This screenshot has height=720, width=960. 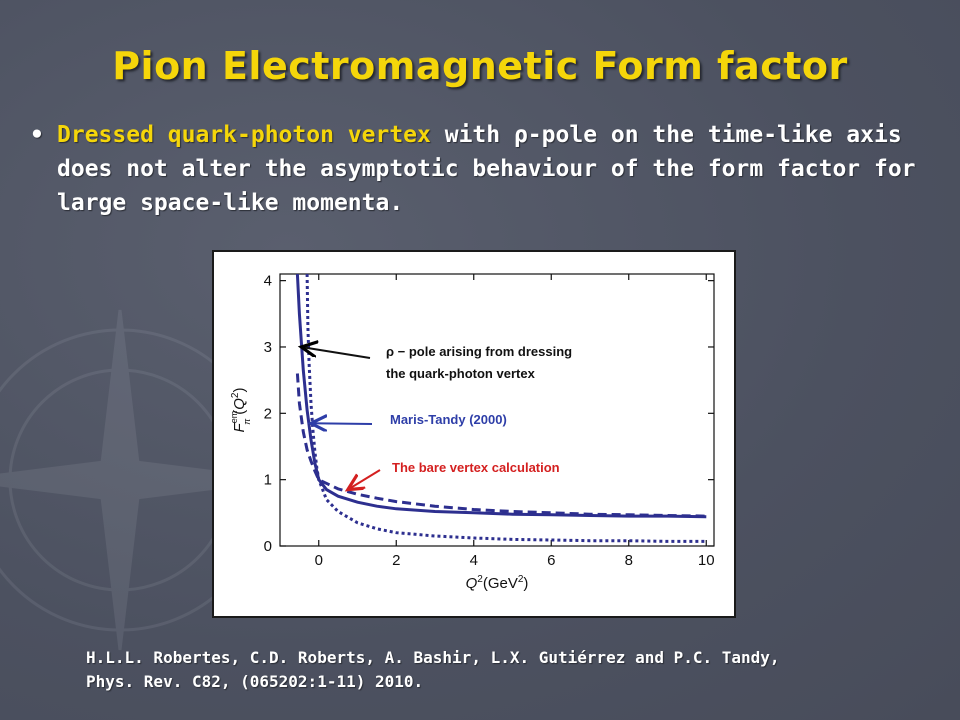 What do you see at coordinates (706, 560) in the screenshot?
I see `x-tick-label: 10` at bounding box center [706, 560].